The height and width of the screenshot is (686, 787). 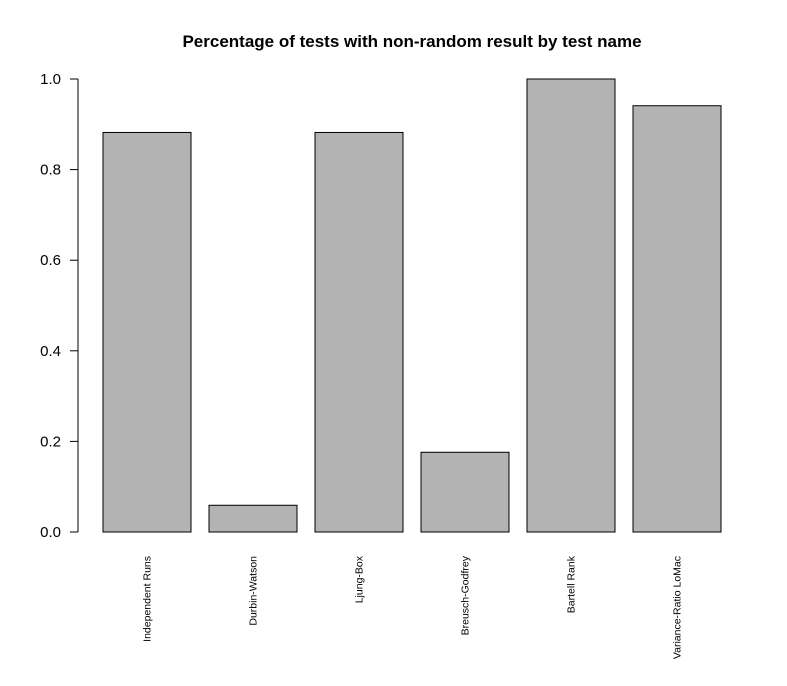 What do you see at coordinates (59, 306) in the screenshot?
I see `y-axis: 0.0 0.2 0.4 0.6 0.8 1.0` at bounding box center [59, 306].